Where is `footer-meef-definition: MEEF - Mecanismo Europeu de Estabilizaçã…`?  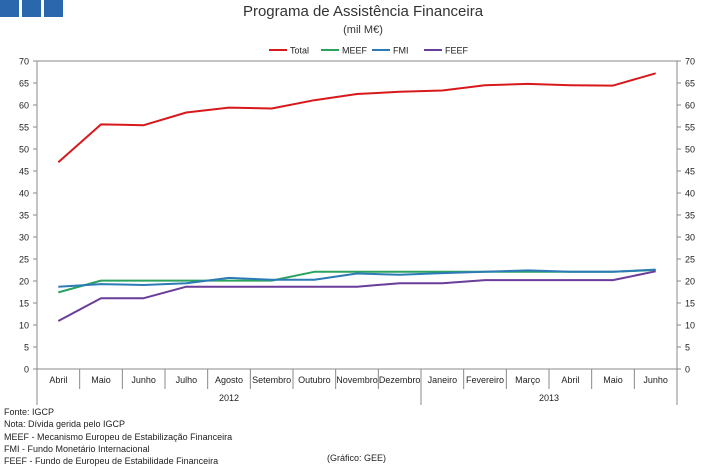 footer-meef-definition: MEEF - Mecanismo Europeu de Estabilizaçã… is located at coordinates (118, 436).